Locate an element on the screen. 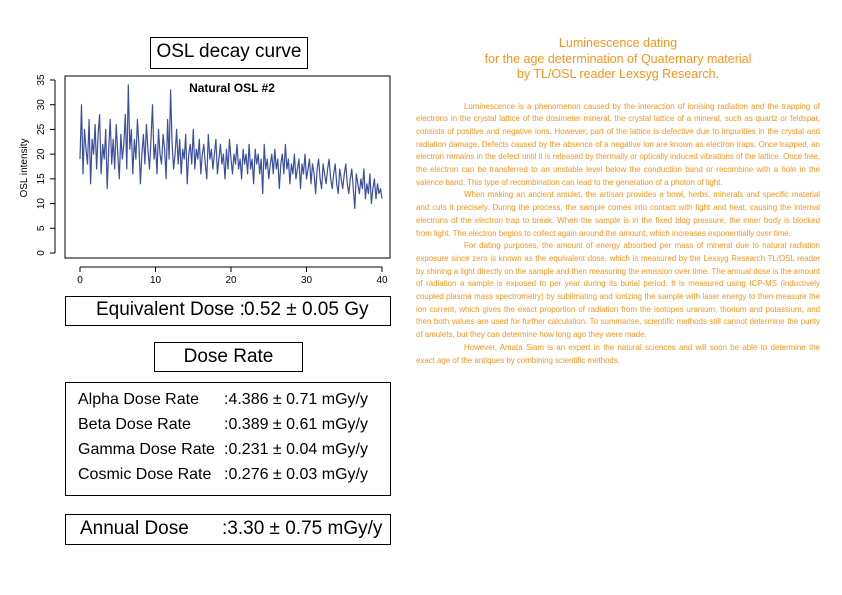 This screenshot has width=842, height=595. heading-line: by TL/OSL reader Lexsyg Research. is located at coordinates (618, 74).